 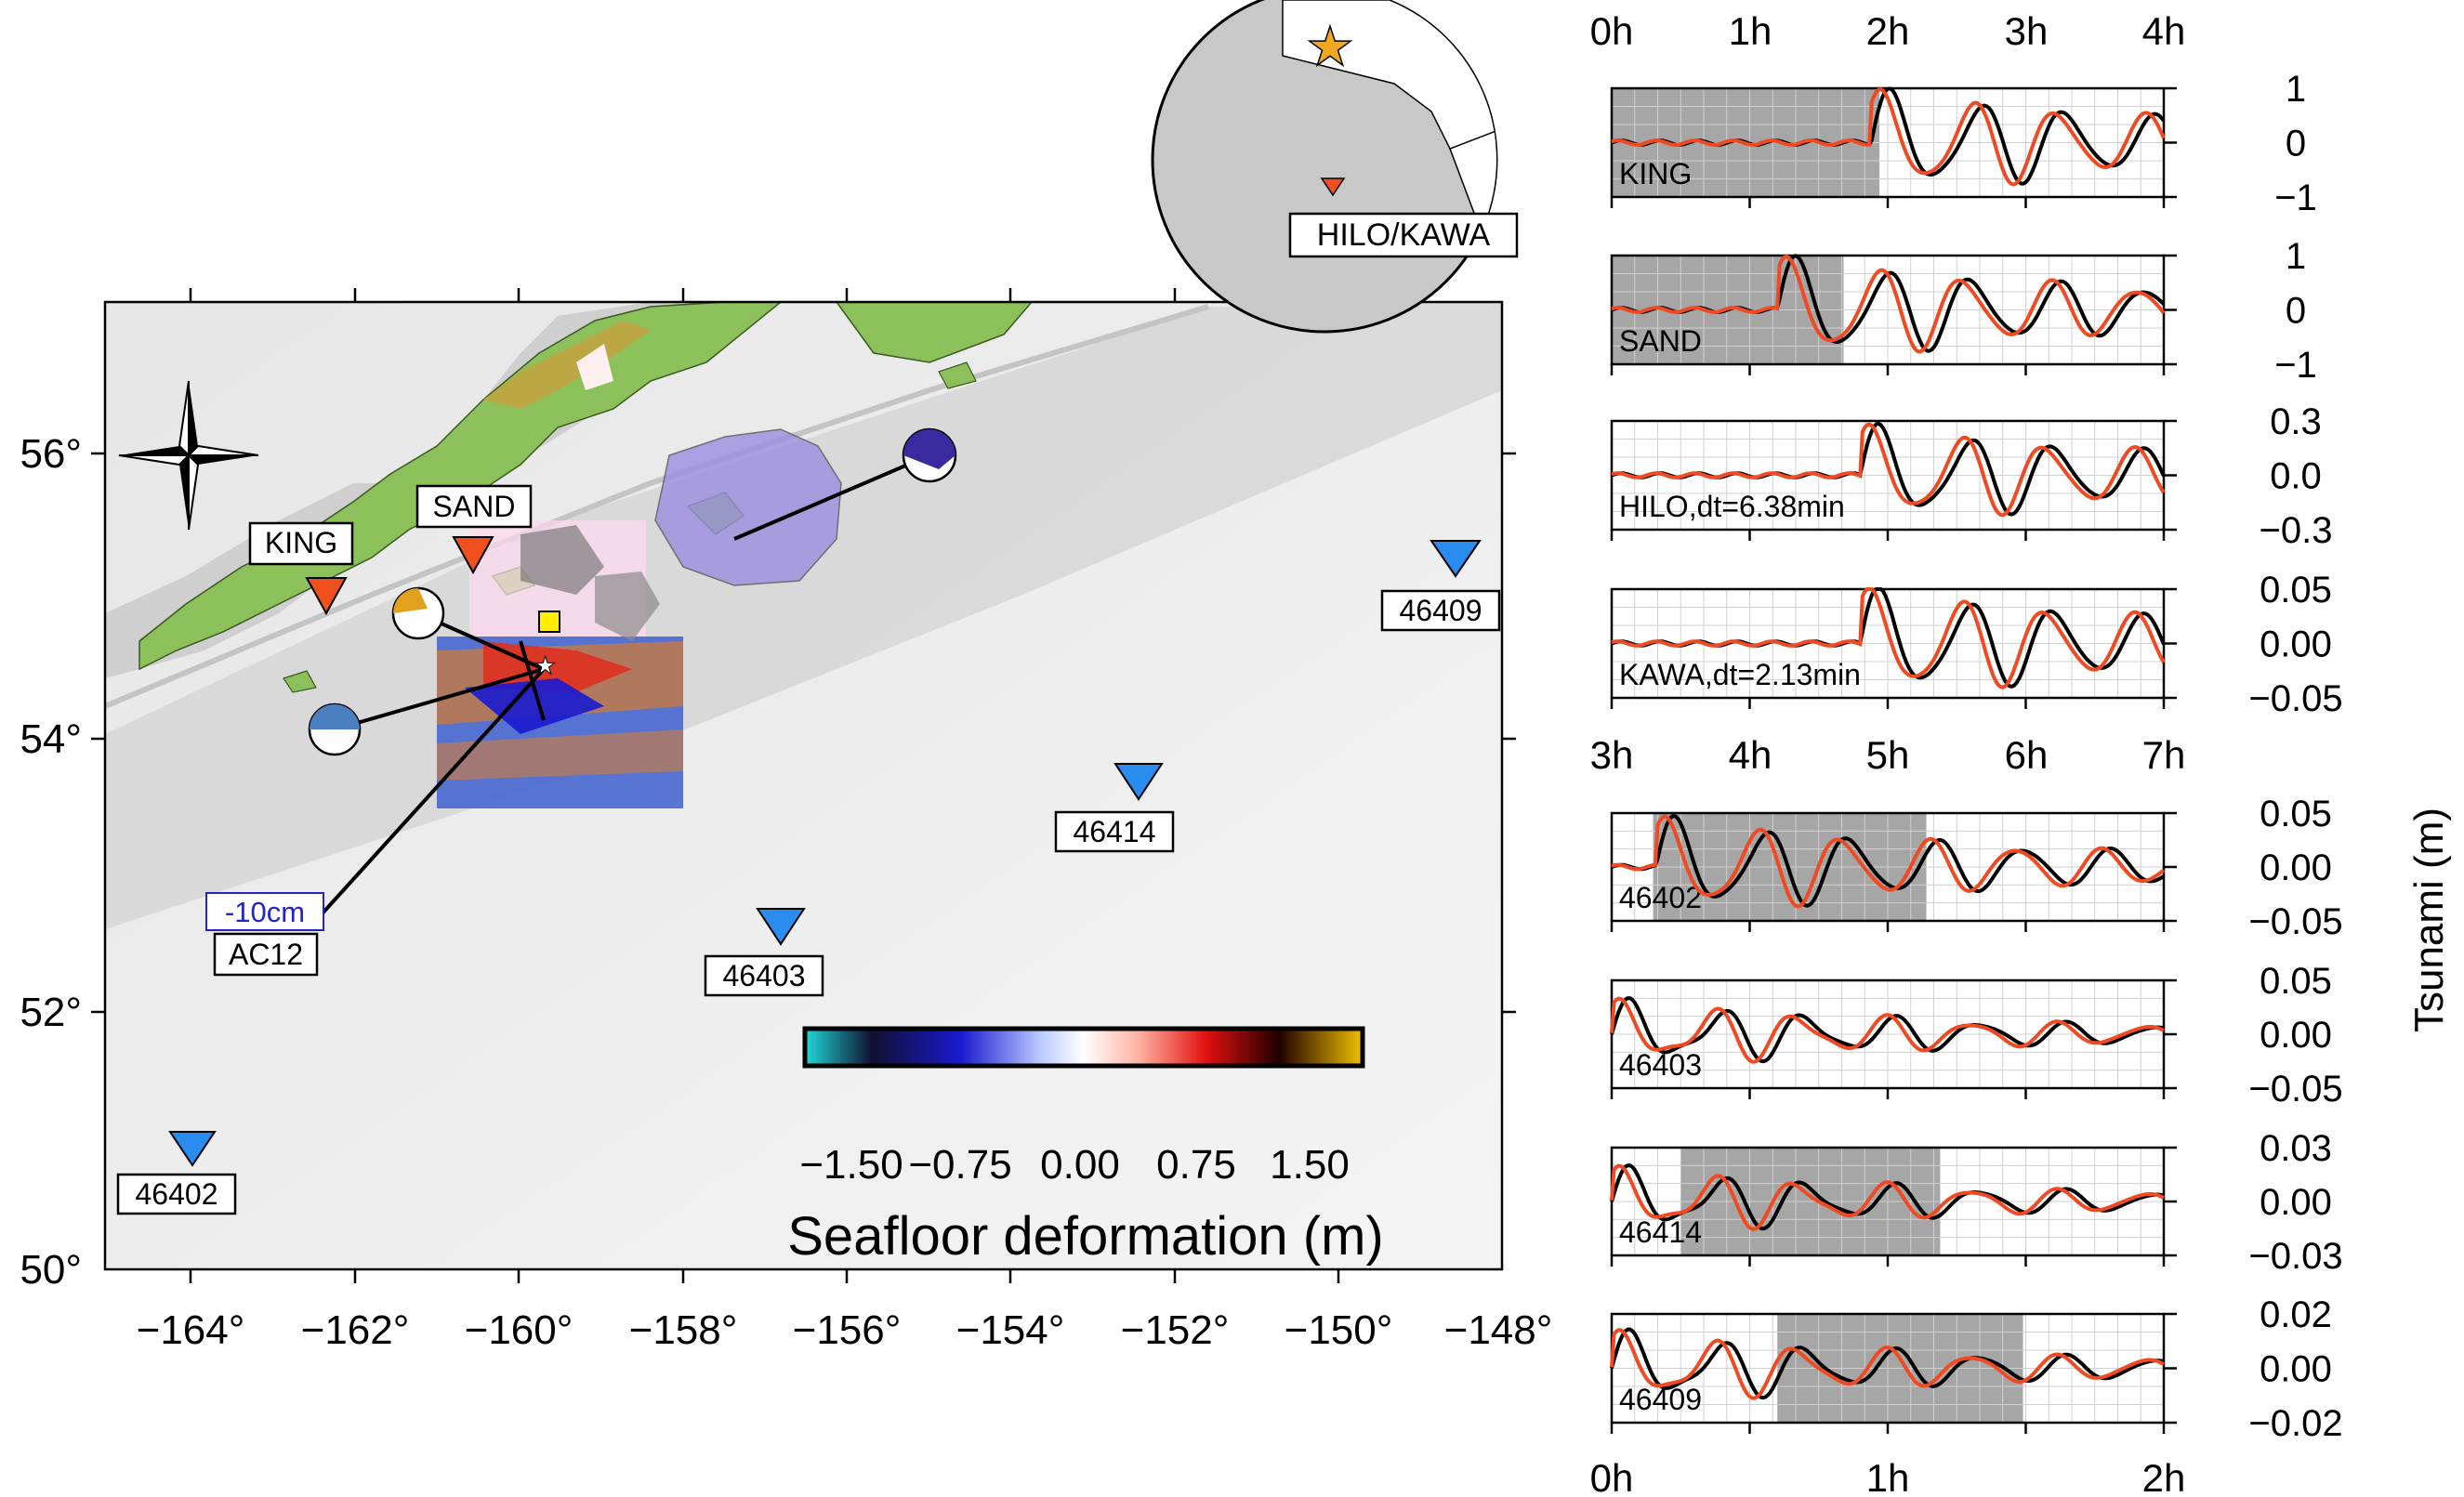 What do you see at coordinates (301, 542) in the screenshot?
I see `station-label-king: KING` at bounding box center [301, 542].